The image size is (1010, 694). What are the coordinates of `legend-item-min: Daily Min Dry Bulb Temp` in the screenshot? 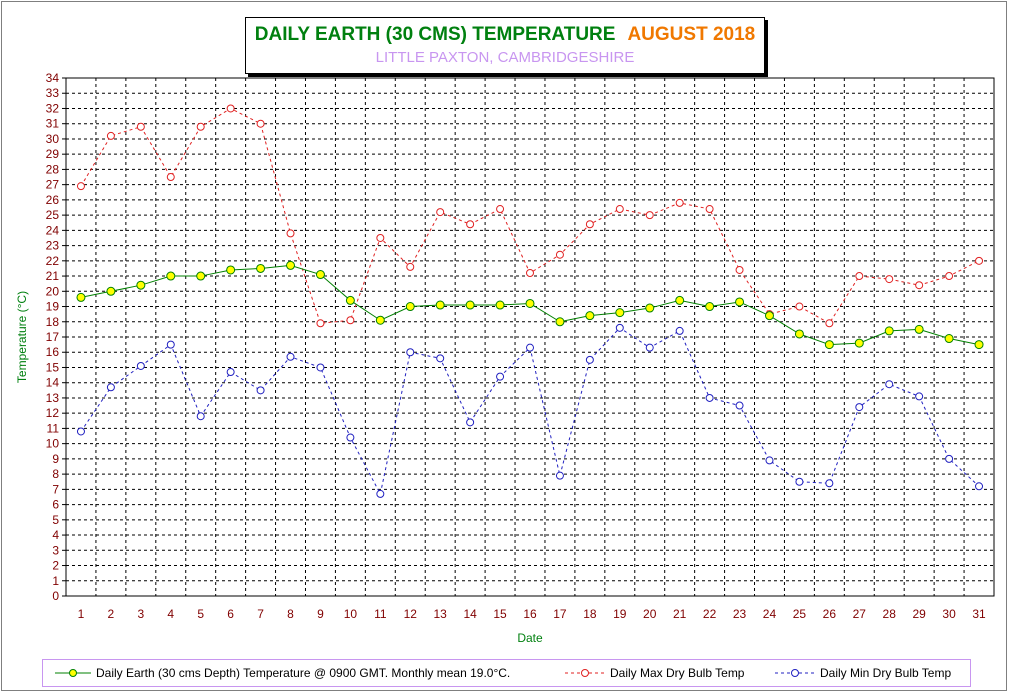 It's located at (862, 673).